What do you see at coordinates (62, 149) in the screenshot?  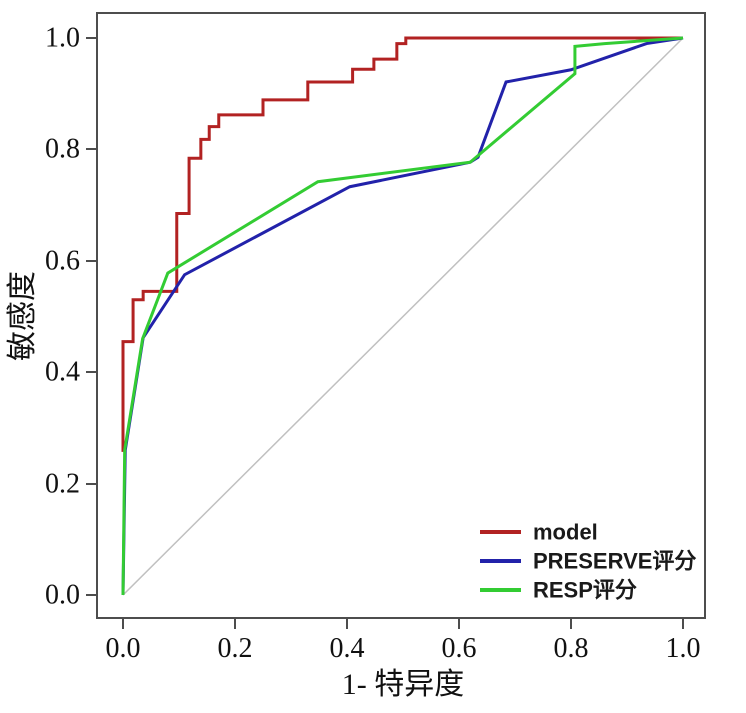 I see `y-tick-label: 0.8` at bounding box center [62, 149].